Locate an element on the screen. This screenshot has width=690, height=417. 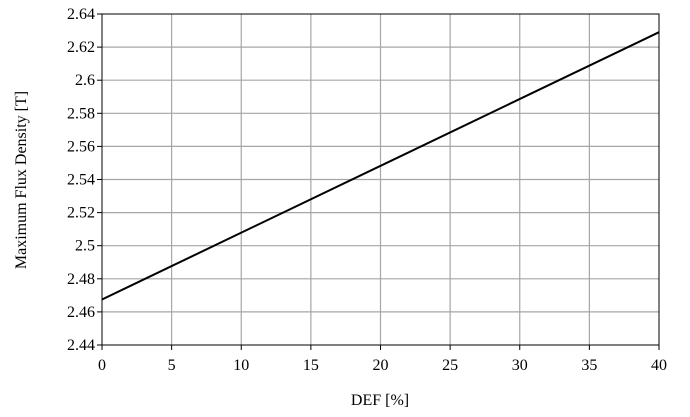
y-tick-label: 2.54 is located at coordinates (81, 180).